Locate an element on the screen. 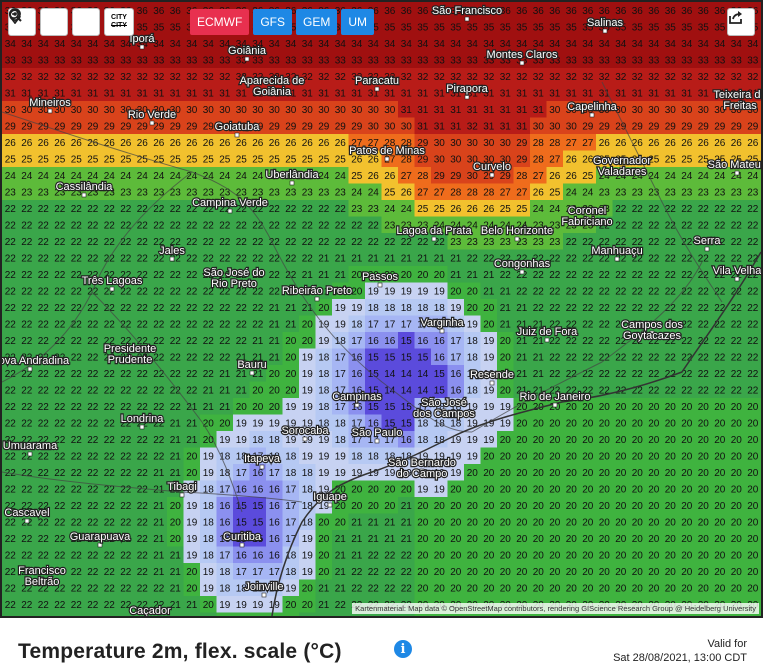  location-pin-button is located at coordinates (38, 22).